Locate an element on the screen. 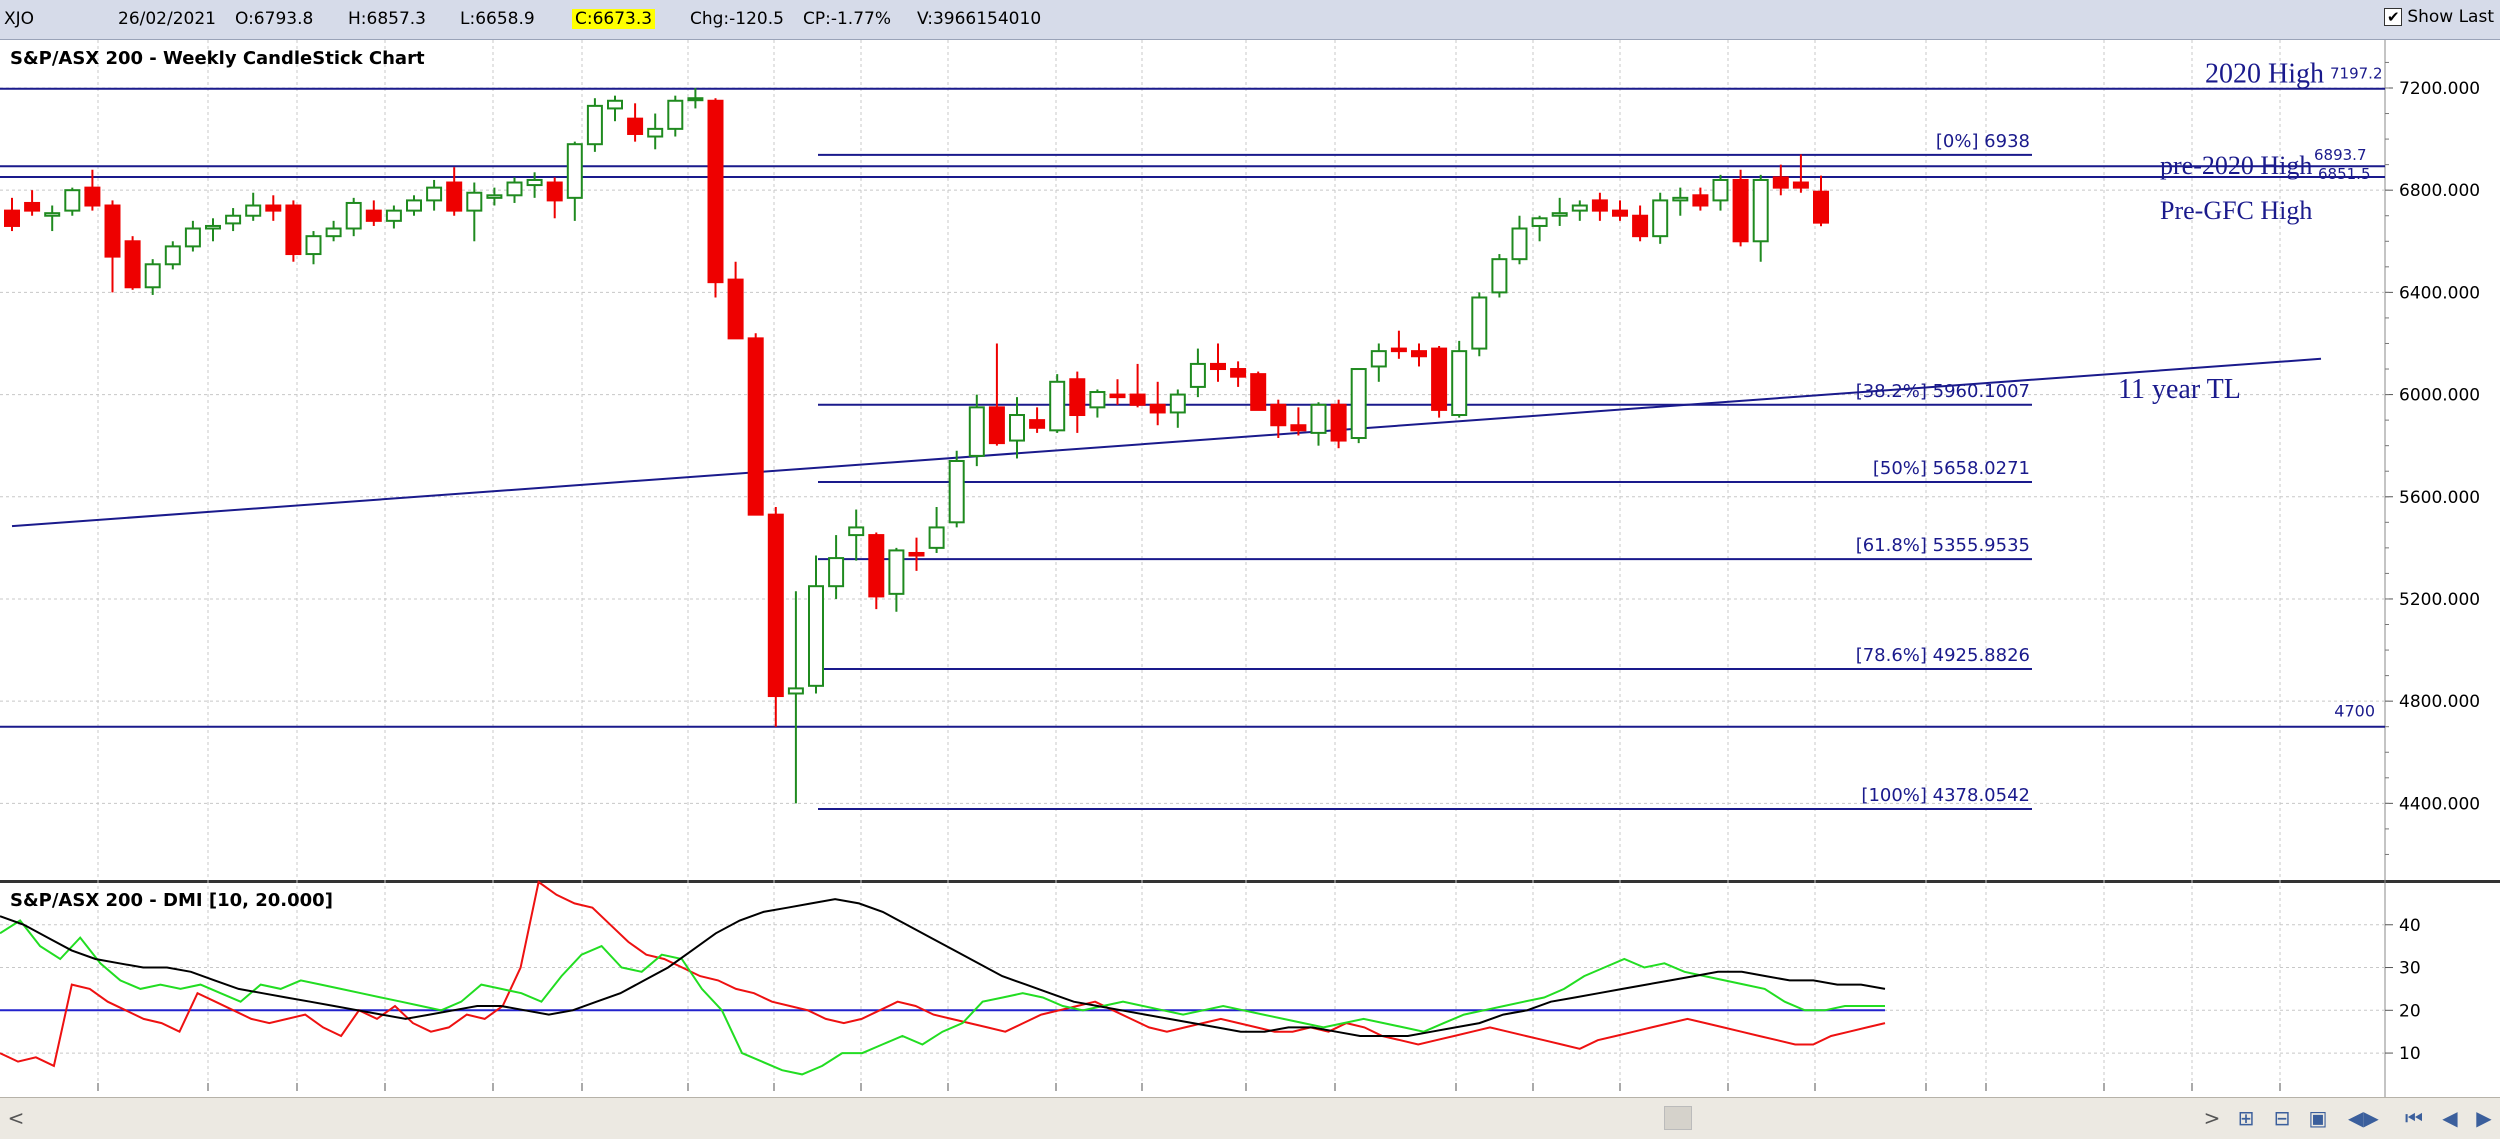  date-label: 26/02/2021 is located at coordinates (167, 19).